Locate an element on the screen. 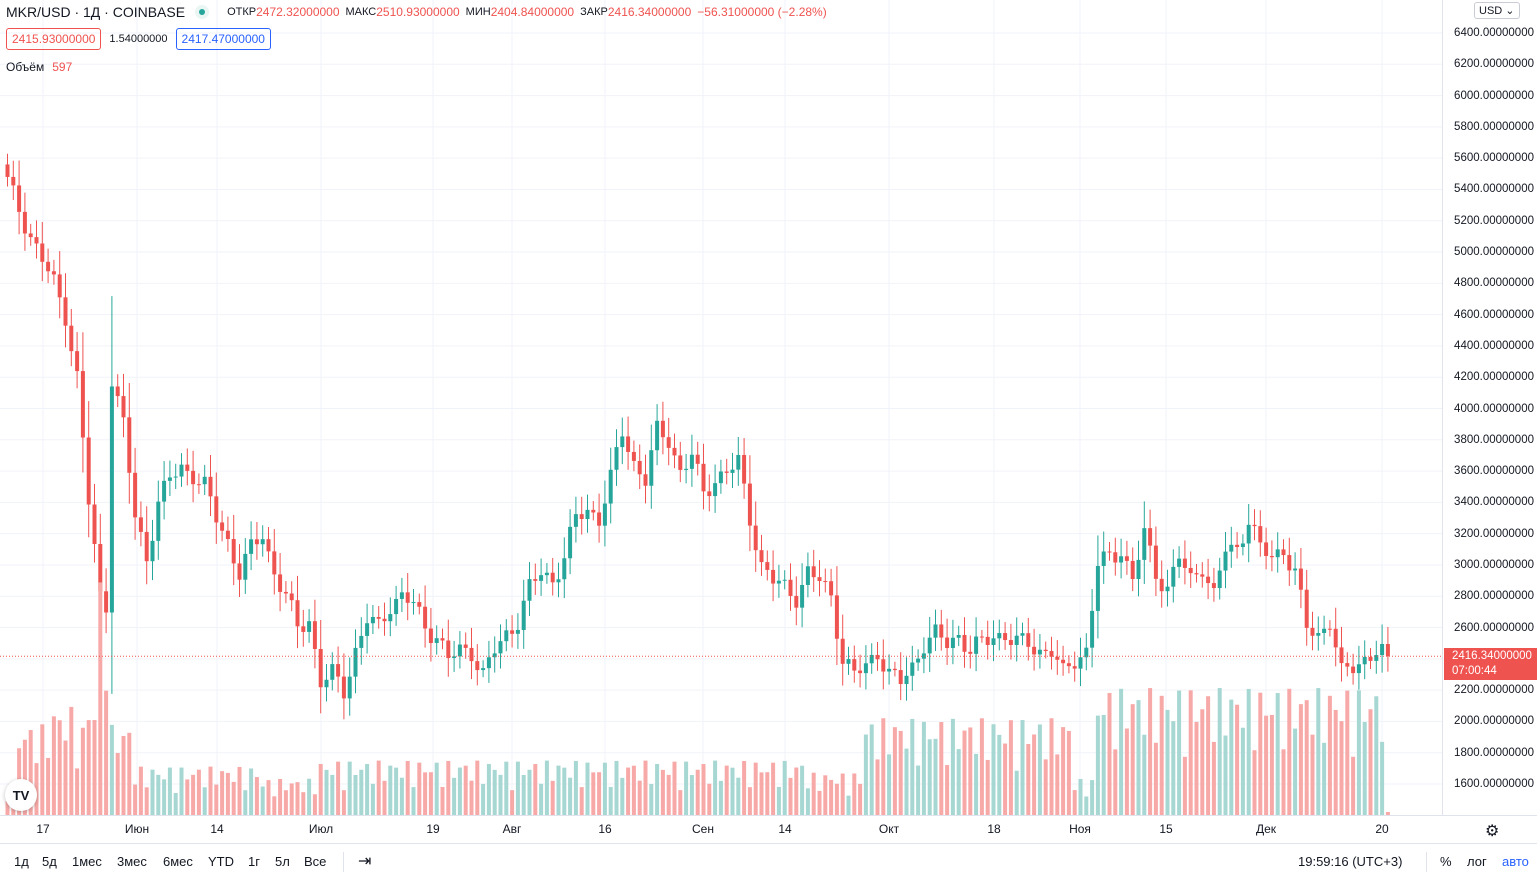 The height and width of the screenshot is (880, 1537). range-ytd-button: YTD is located at coordinates (221, 861).